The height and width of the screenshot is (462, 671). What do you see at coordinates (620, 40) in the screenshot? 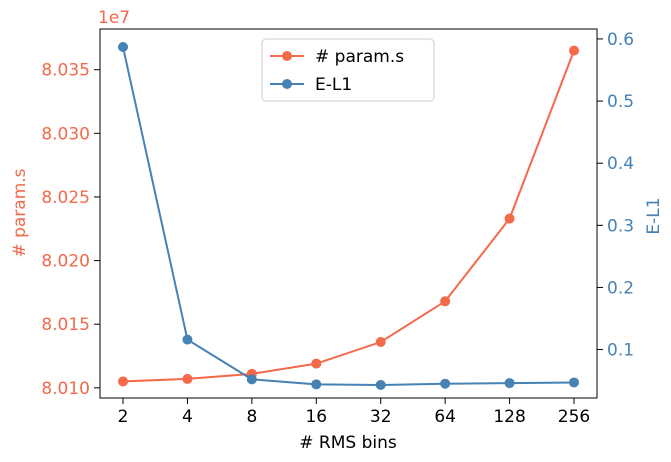
I see `right-tick-label-5: 0.6` at bounding box center [620, 40].